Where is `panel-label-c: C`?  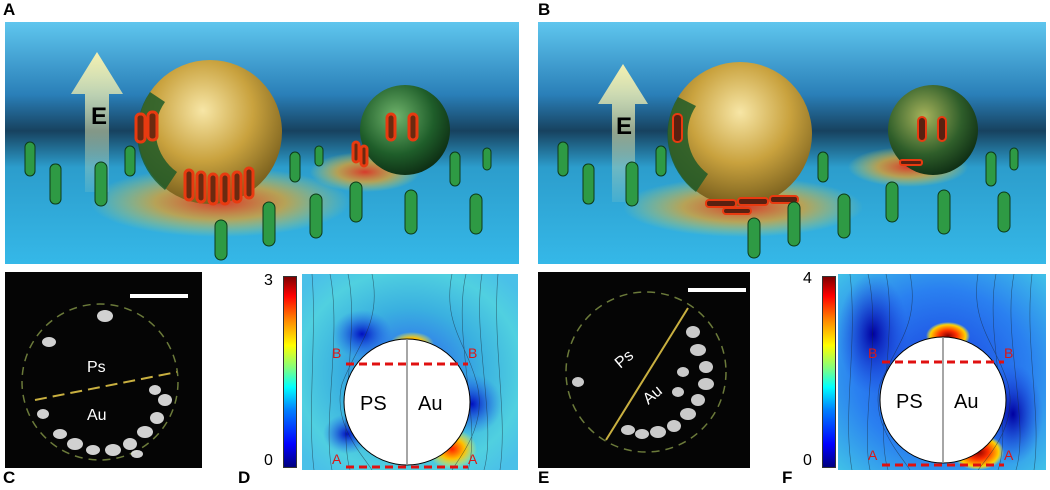
panel-label-c: C is located at coordinates (9, 477).